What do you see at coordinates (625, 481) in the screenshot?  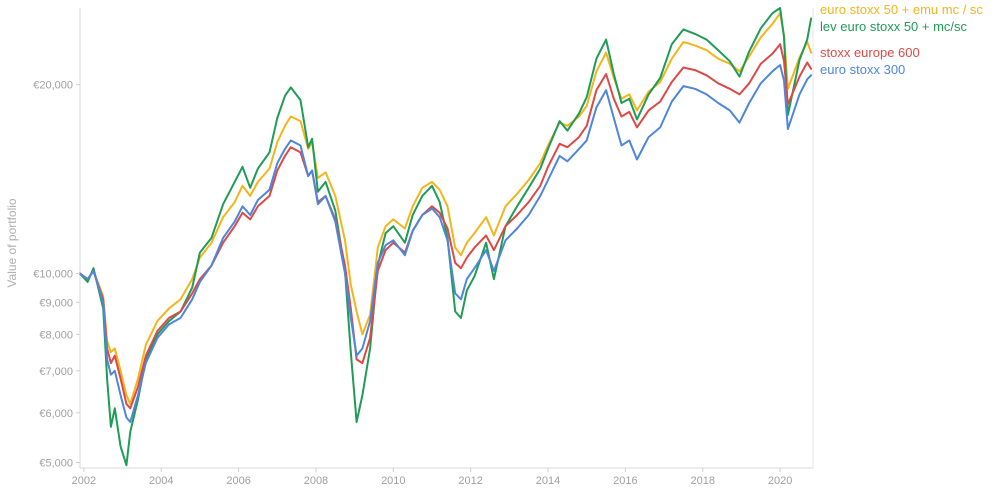 I see `x-tick-label: 2016` at bounding box center [625, 481].